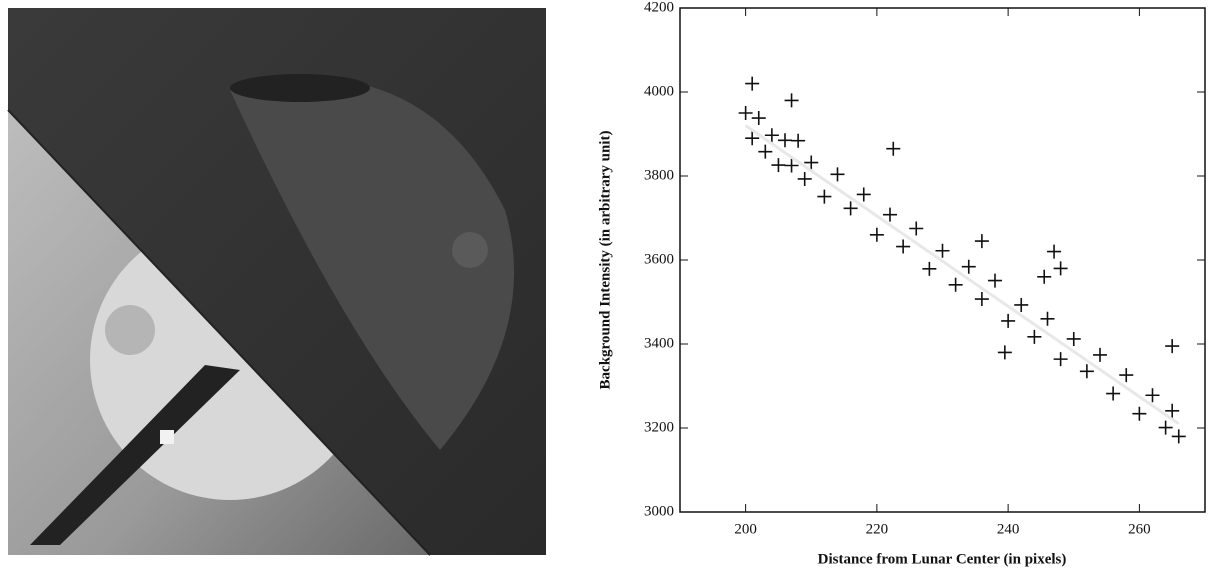 This screenshot has width=1220, height=570. I want to click on x-tick-label: 260, so click(1139, 529).